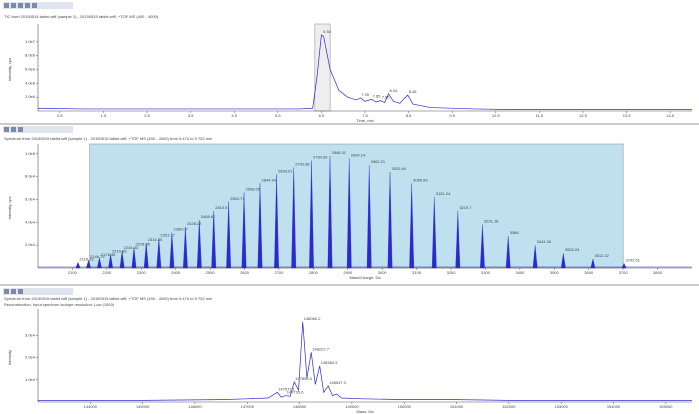  Describe the element at coordinates (279, 272) in the screenshot. I see `x-tick-label: 2700` at that location.